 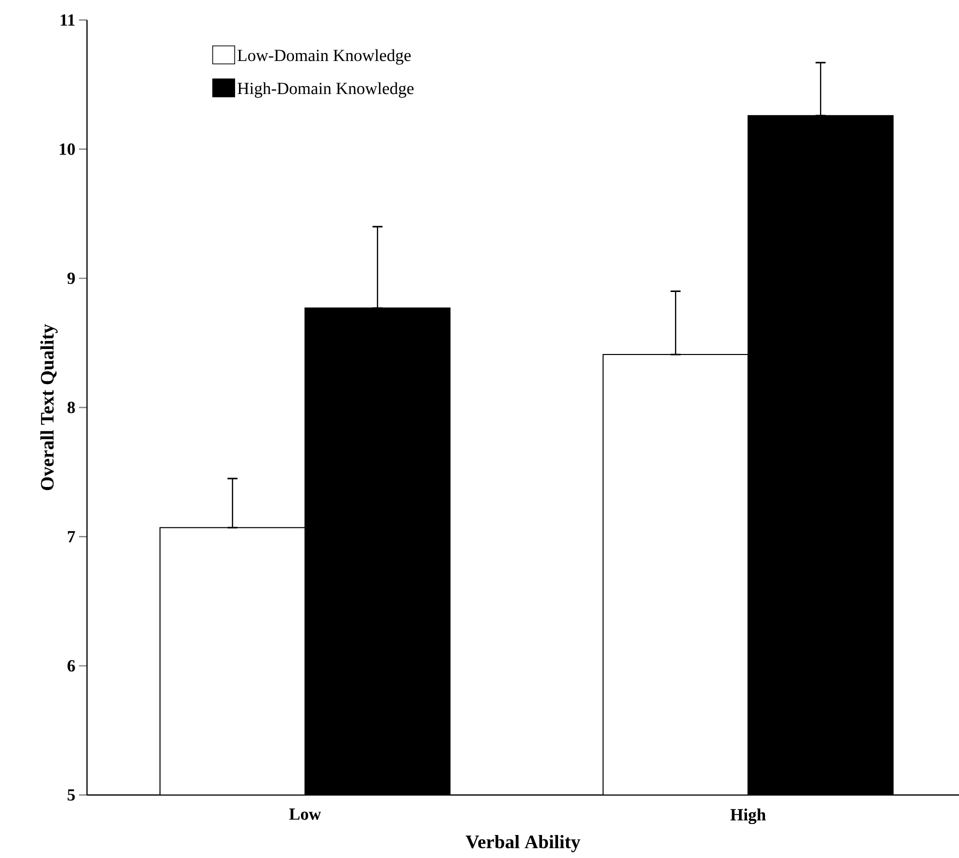 What do you see at coordinates (326, 90) in the screenshot?
I see `legend-label: High-Domain Knowledge` at bounding box center [326, 90].